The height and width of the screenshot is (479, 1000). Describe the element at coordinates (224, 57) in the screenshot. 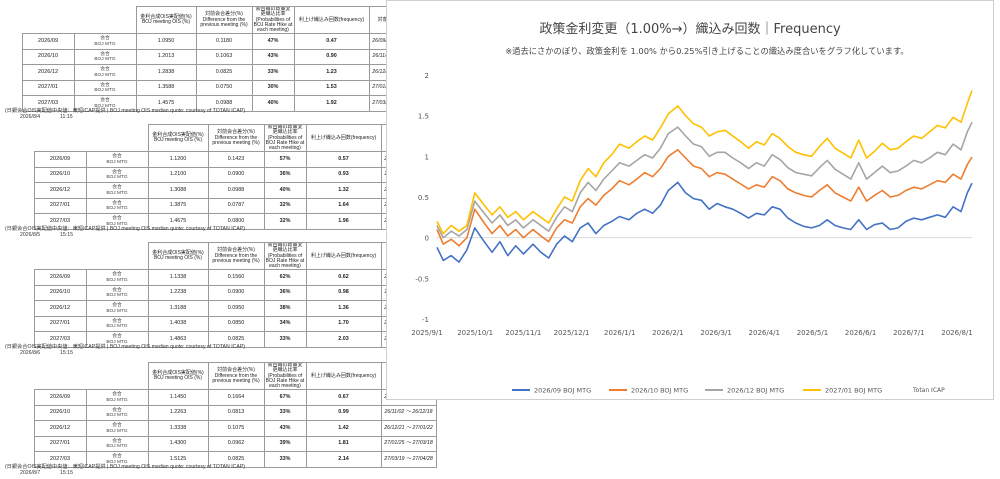

I see `diff-cell: 0.1063` at that location.